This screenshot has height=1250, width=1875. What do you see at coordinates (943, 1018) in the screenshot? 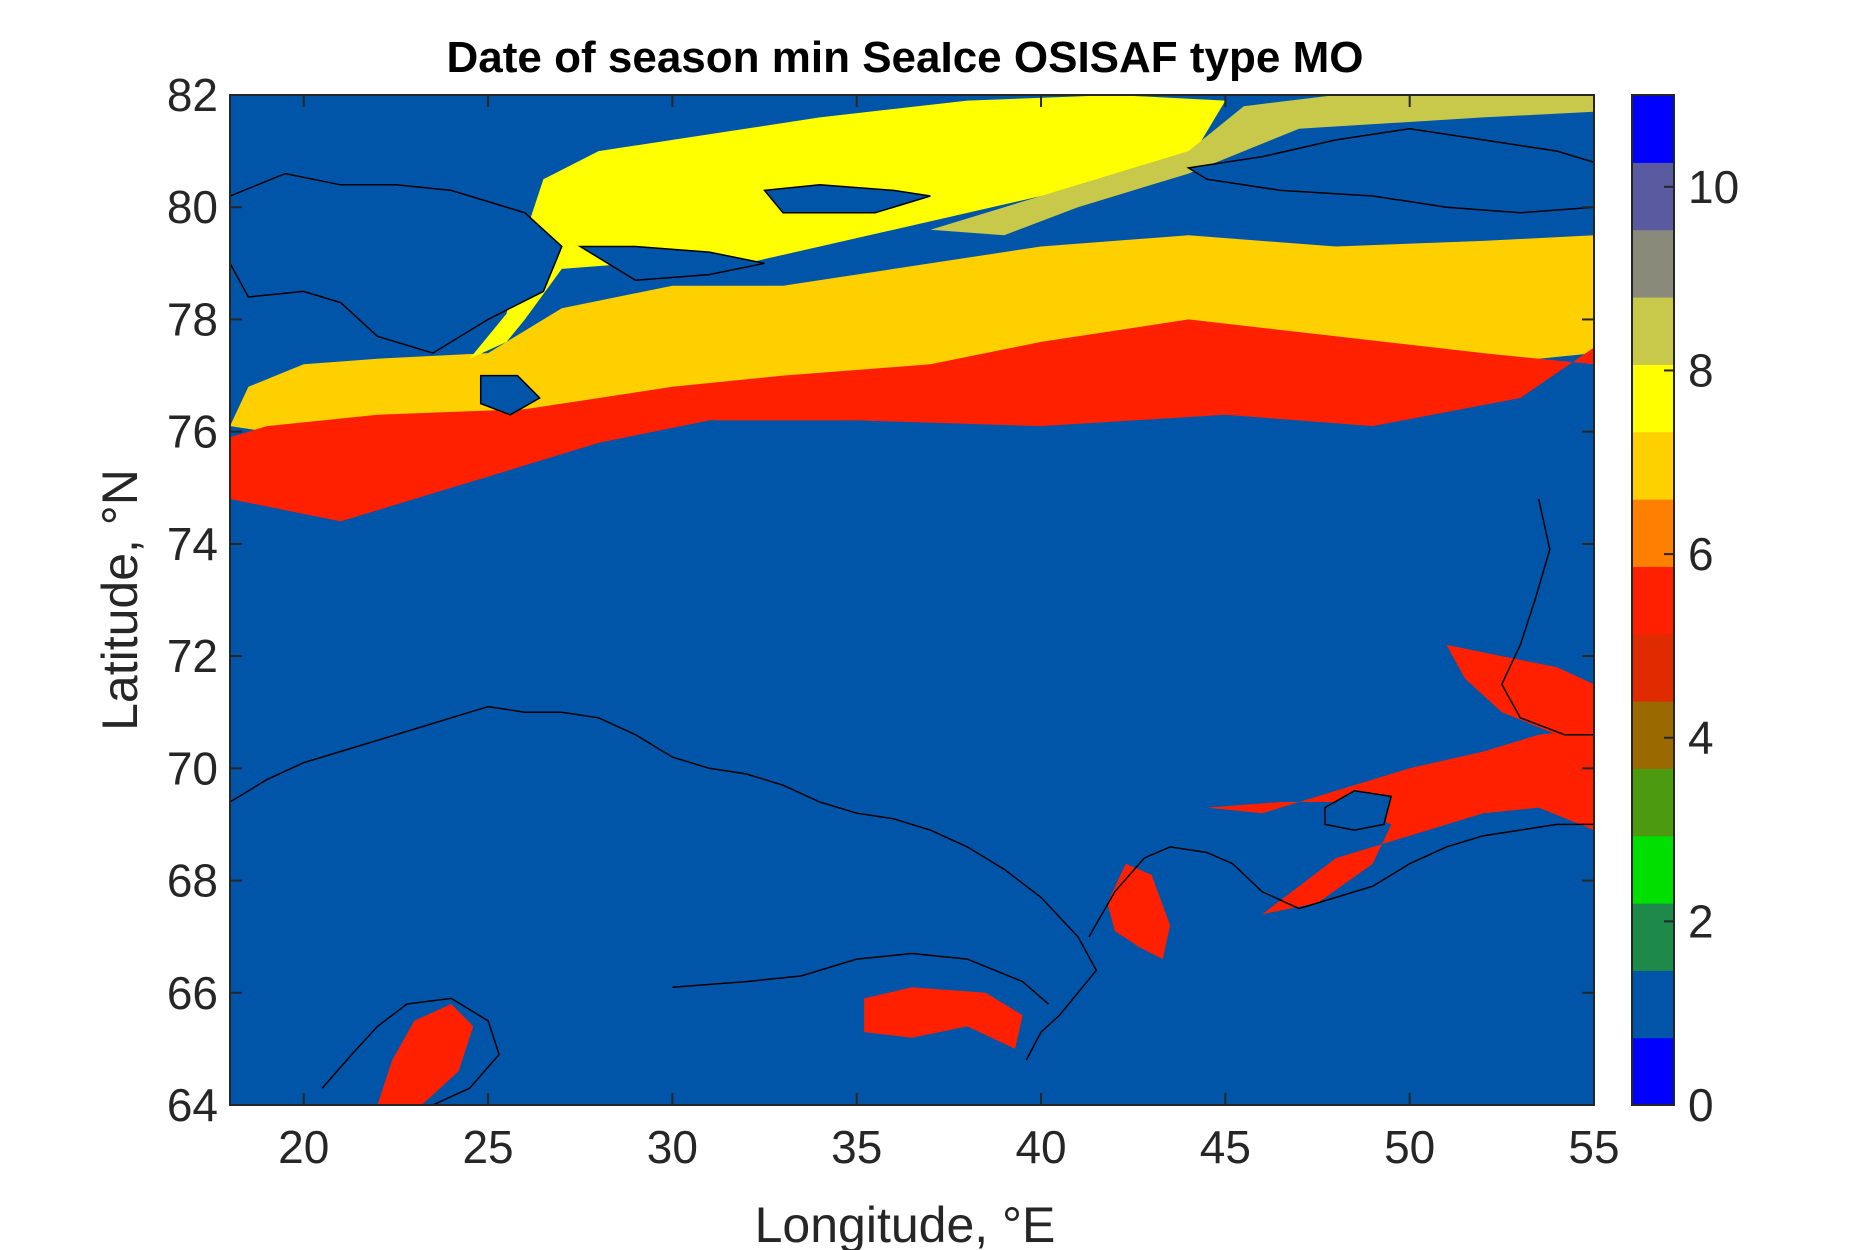
I see `region-white-sea-south` at bounding box center [943, 1018].